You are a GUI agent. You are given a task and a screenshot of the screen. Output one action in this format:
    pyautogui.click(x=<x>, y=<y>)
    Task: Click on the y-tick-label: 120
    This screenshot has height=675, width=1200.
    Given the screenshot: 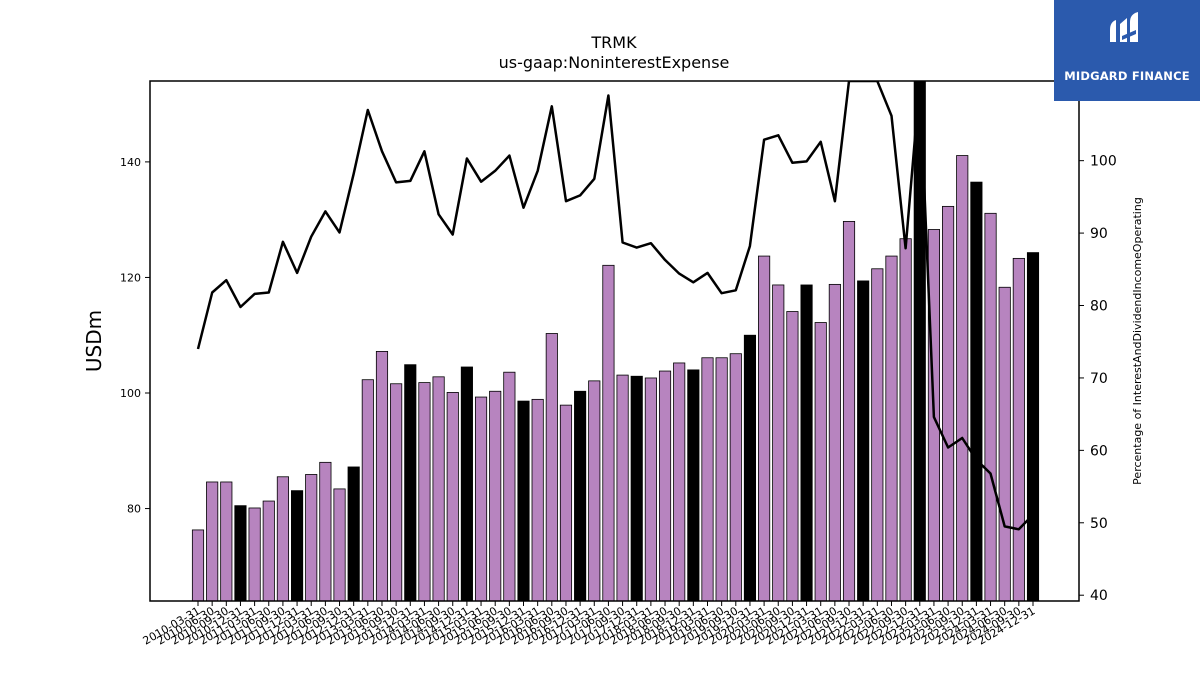 What is the action you would take?
    pyautogui.click(x=130, y=277)
    